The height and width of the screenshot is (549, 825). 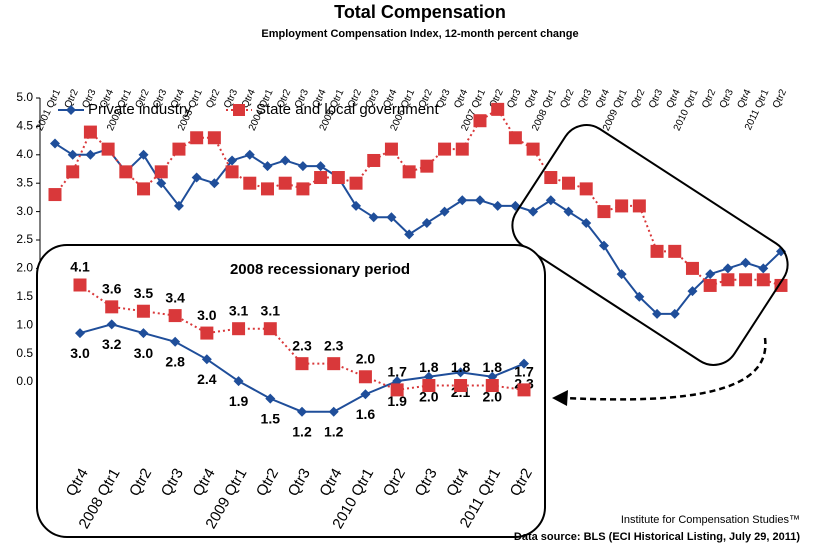 I want to click on data-label: 1.7, so click(x=397, y=372).